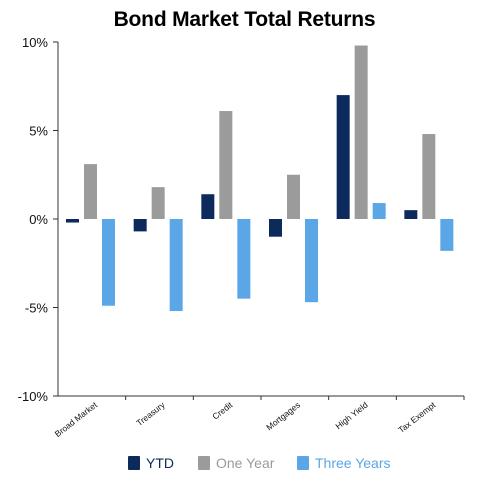 This screenshot has height=500, width=489. Describe the element at coordinates (417, 417) in the screenshot. I see `x-tick-label: Tax Exempt` at that location.